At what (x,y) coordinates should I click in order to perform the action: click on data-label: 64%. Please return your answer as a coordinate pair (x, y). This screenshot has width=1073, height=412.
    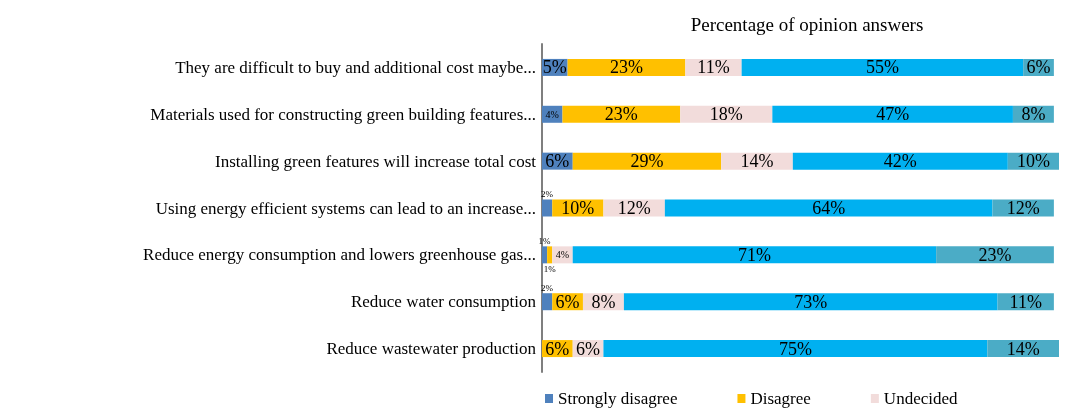
    Looking at the image, I should click on (829, 208).